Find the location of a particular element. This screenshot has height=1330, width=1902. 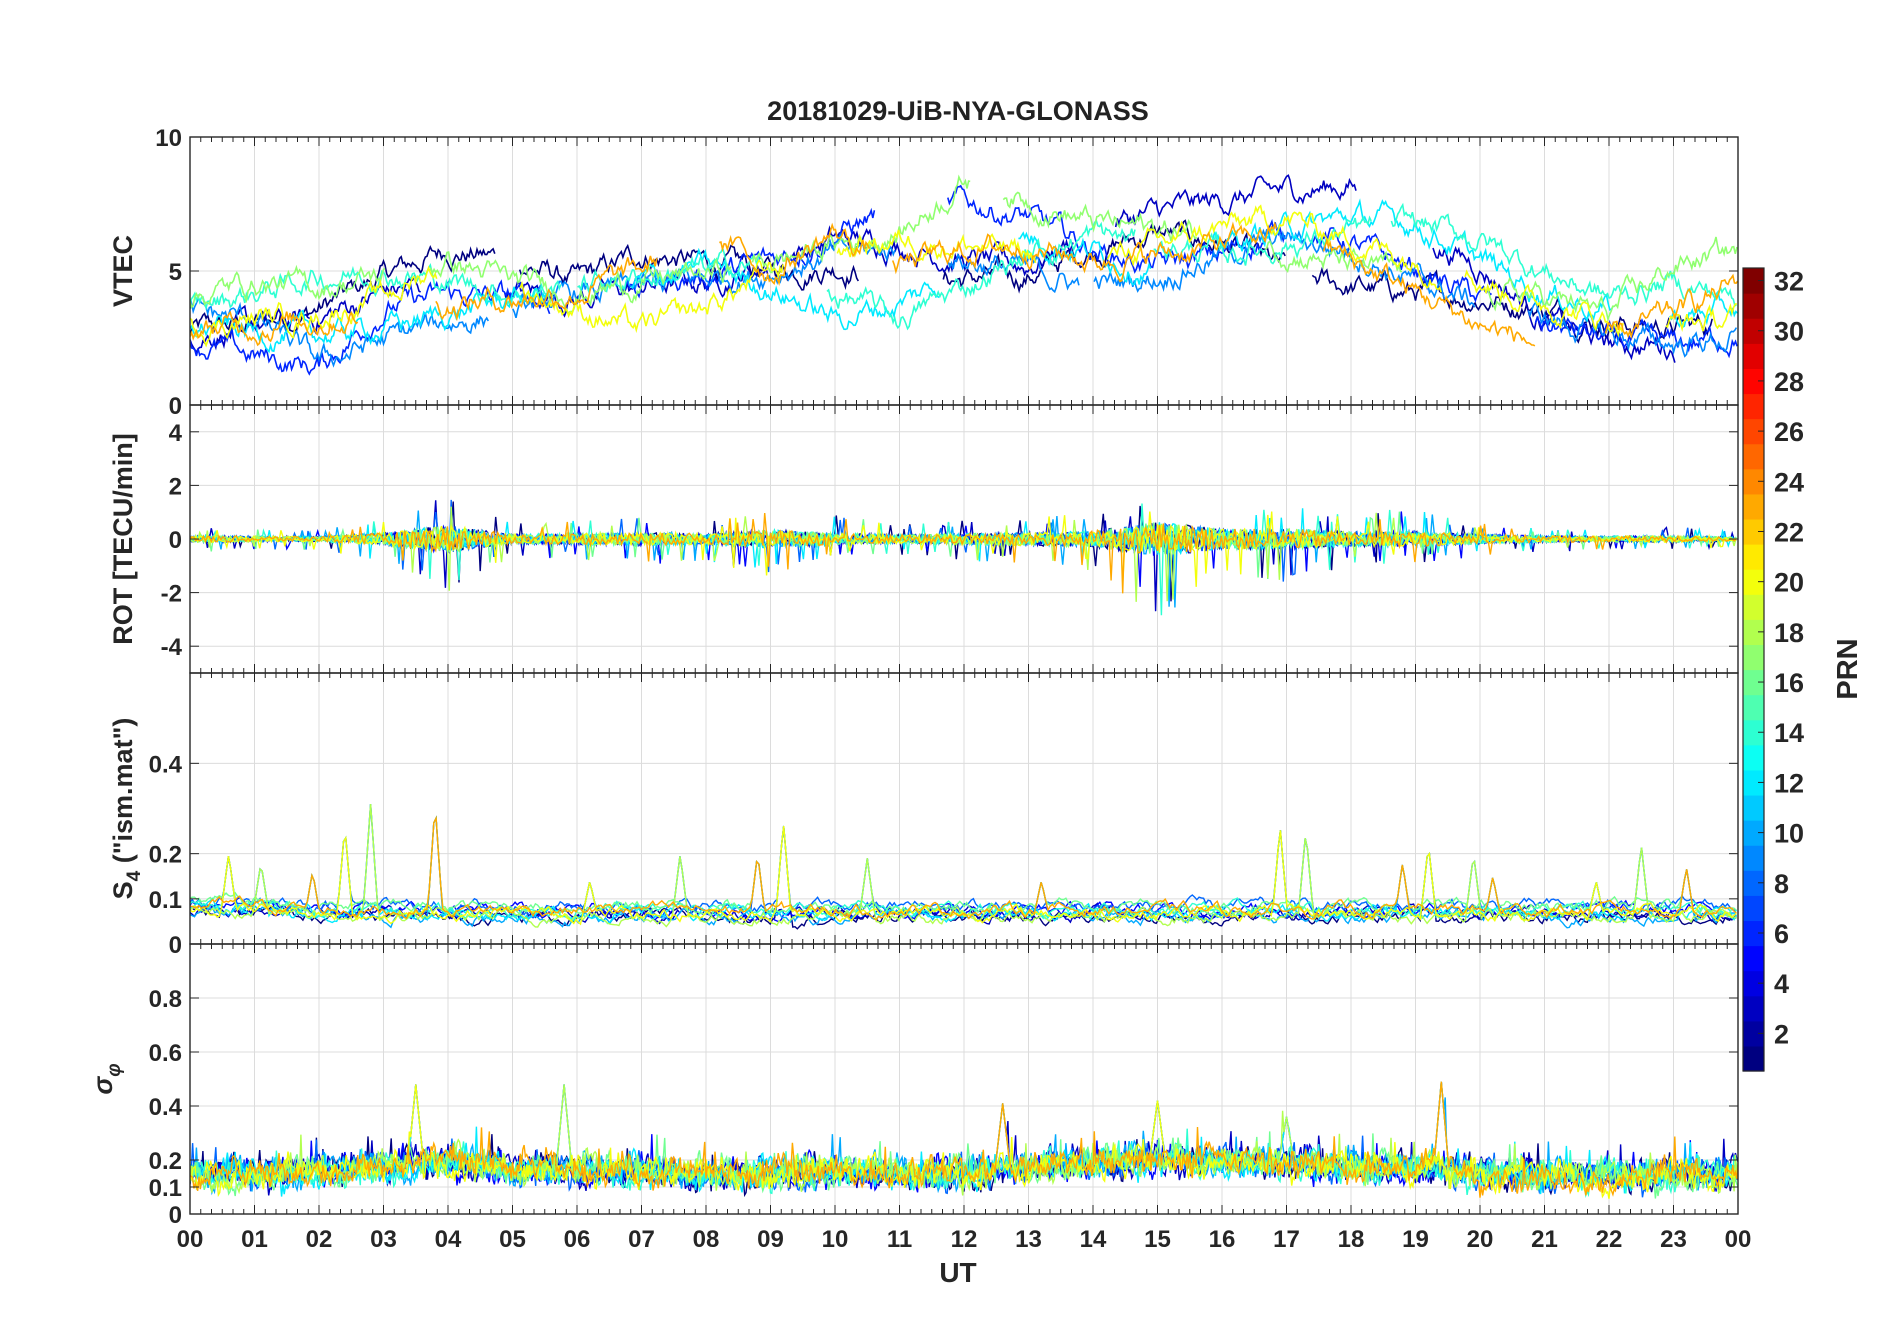

x-tick-label: 10 is located at coordinates (835, 1239).